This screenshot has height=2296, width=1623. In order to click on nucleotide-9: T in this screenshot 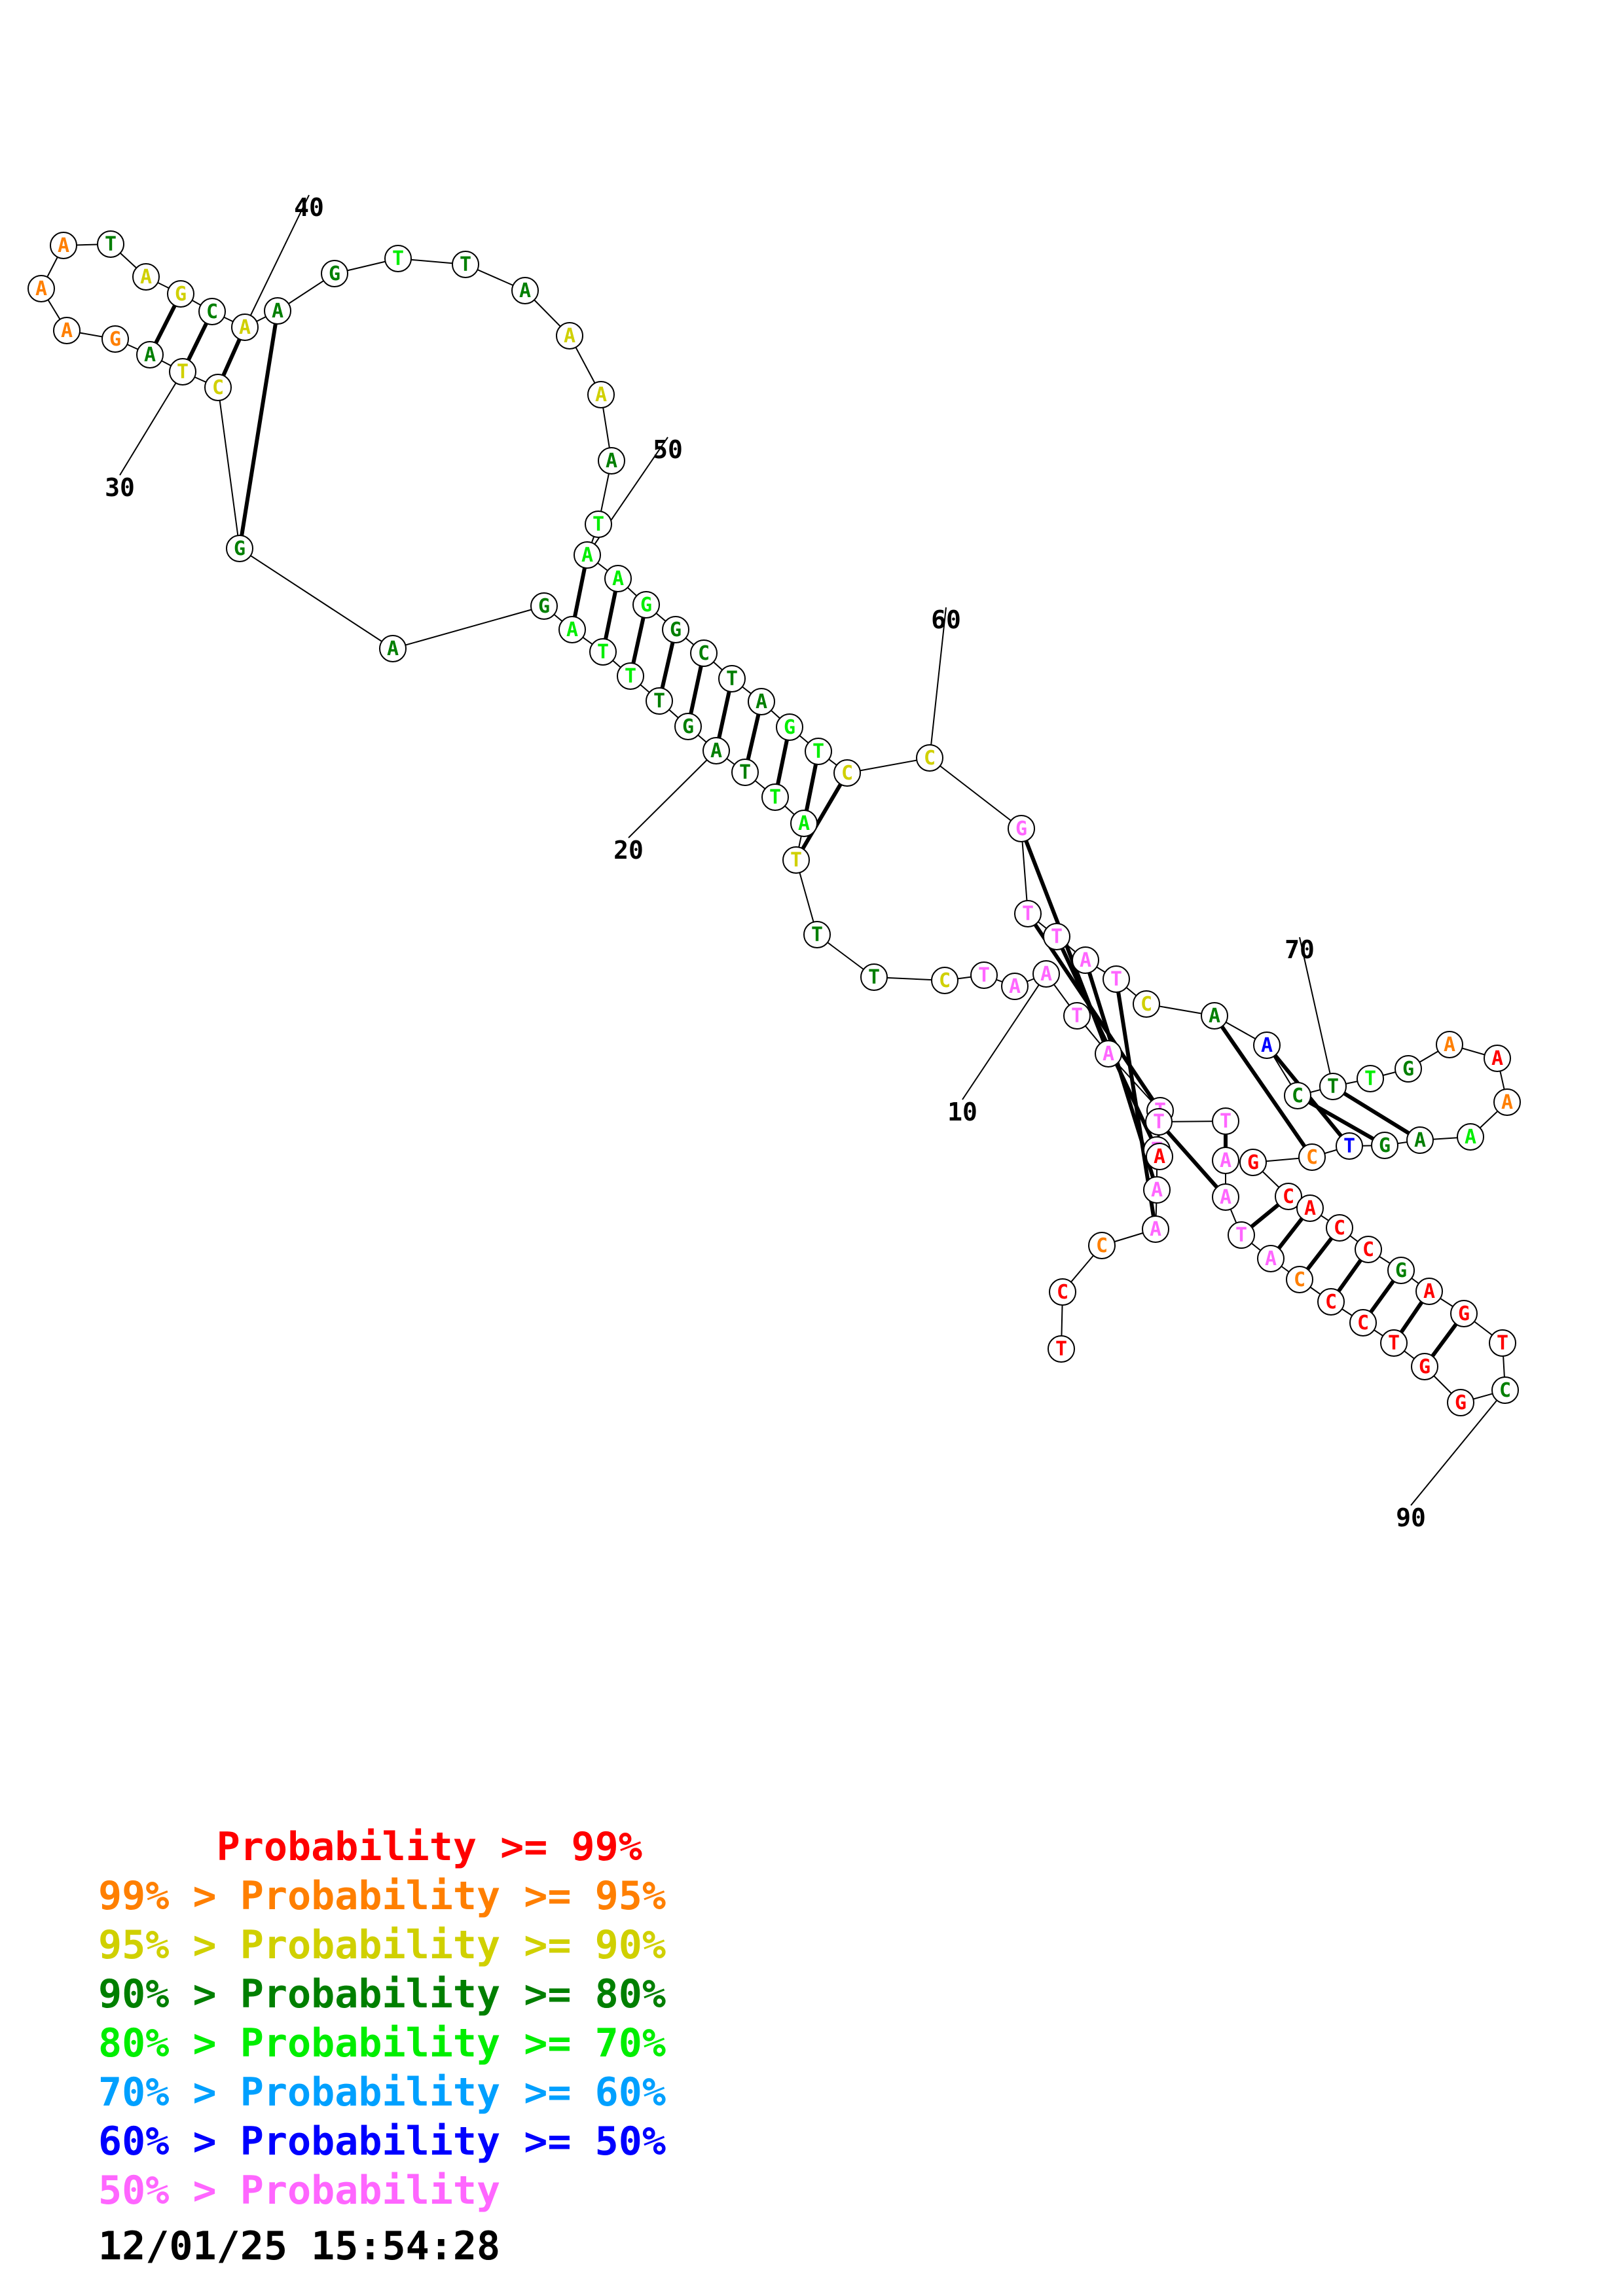, I will do `click(1077, 1016)`.